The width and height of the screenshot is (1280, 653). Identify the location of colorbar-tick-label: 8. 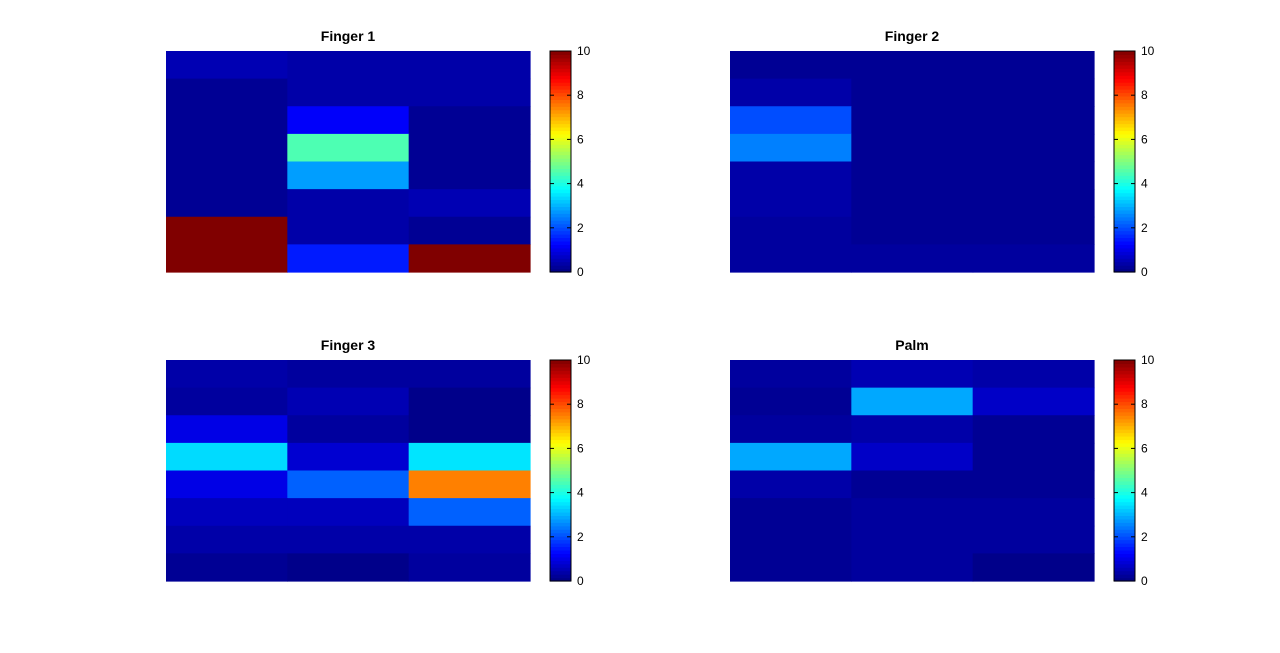
(1144, 404).